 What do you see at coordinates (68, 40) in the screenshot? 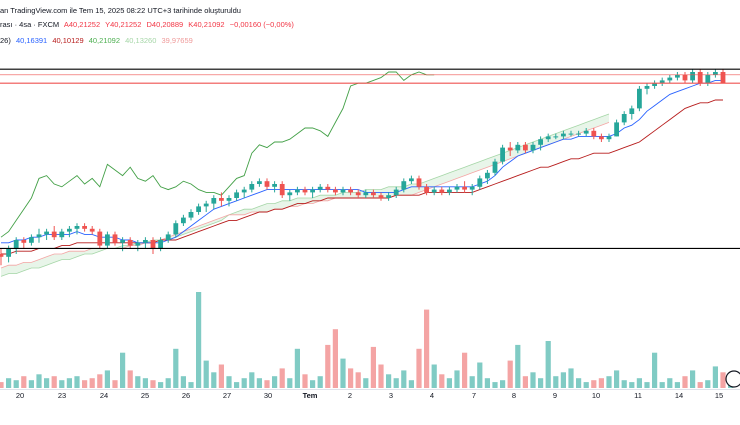
I see `ichimoku-kijun-value: 40,10129` at bounding box center [68, 40].